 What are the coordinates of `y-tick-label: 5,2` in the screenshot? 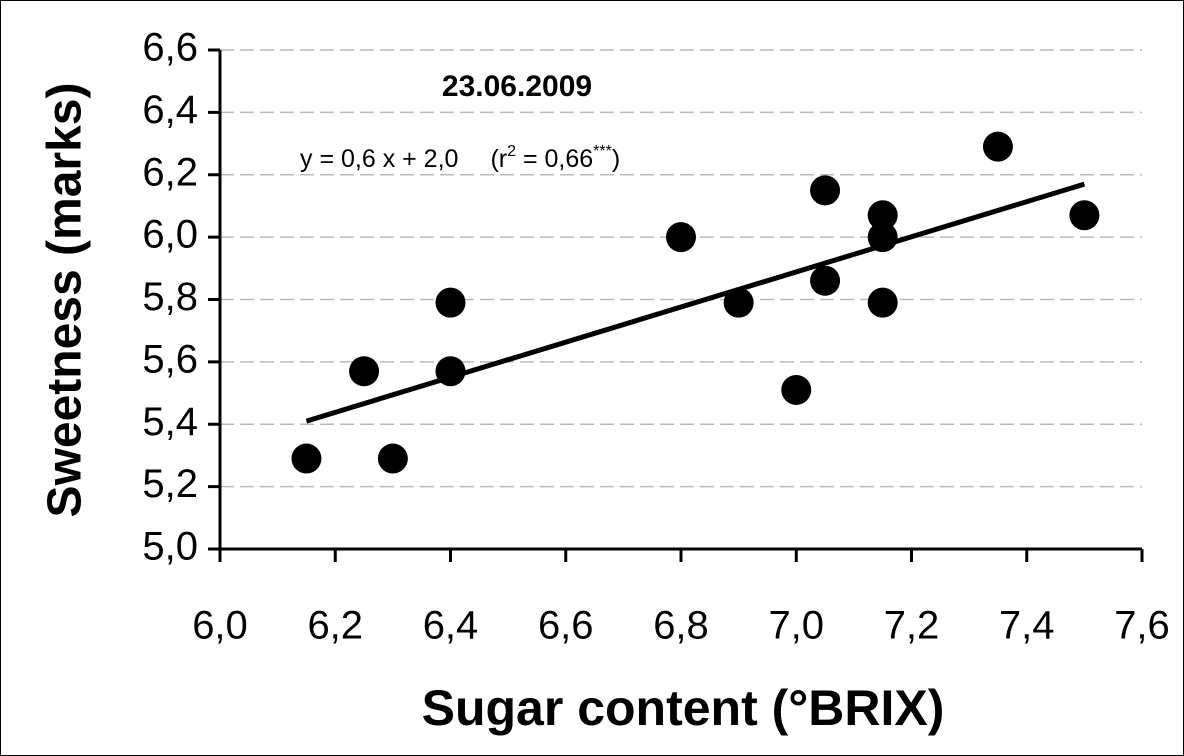 It's located at (170, 484).